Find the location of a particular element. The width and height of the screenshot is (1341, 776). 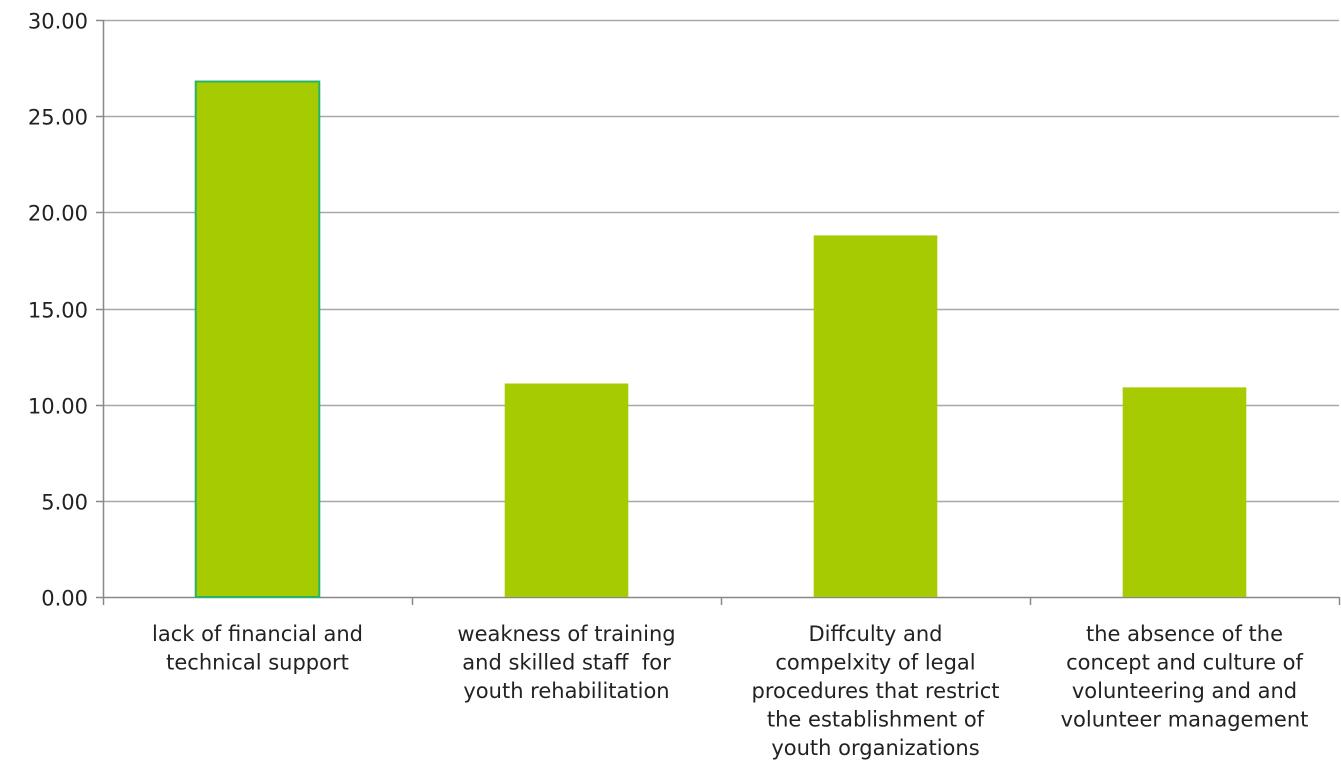

x-category-label: weakness of training is located at coordinates (566, 634).